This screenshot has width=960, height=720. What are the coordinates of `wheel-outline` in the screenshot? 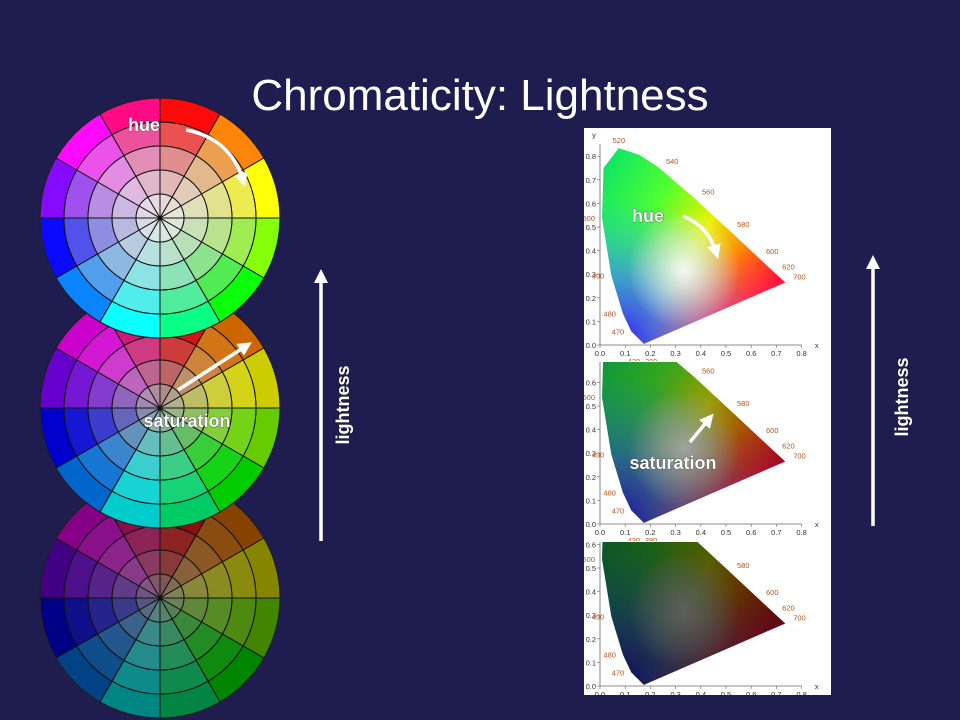 It's located at (160, 218).